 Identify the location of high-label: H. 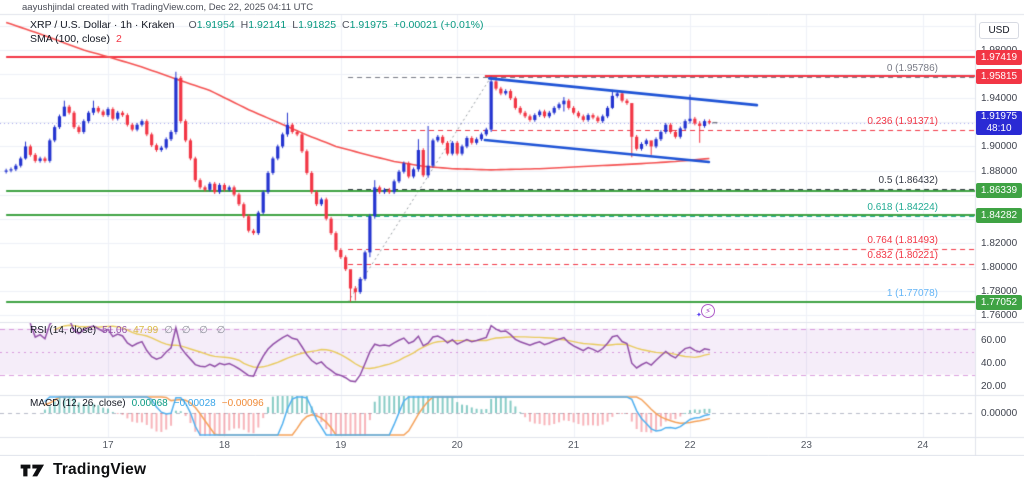
(244, 25).